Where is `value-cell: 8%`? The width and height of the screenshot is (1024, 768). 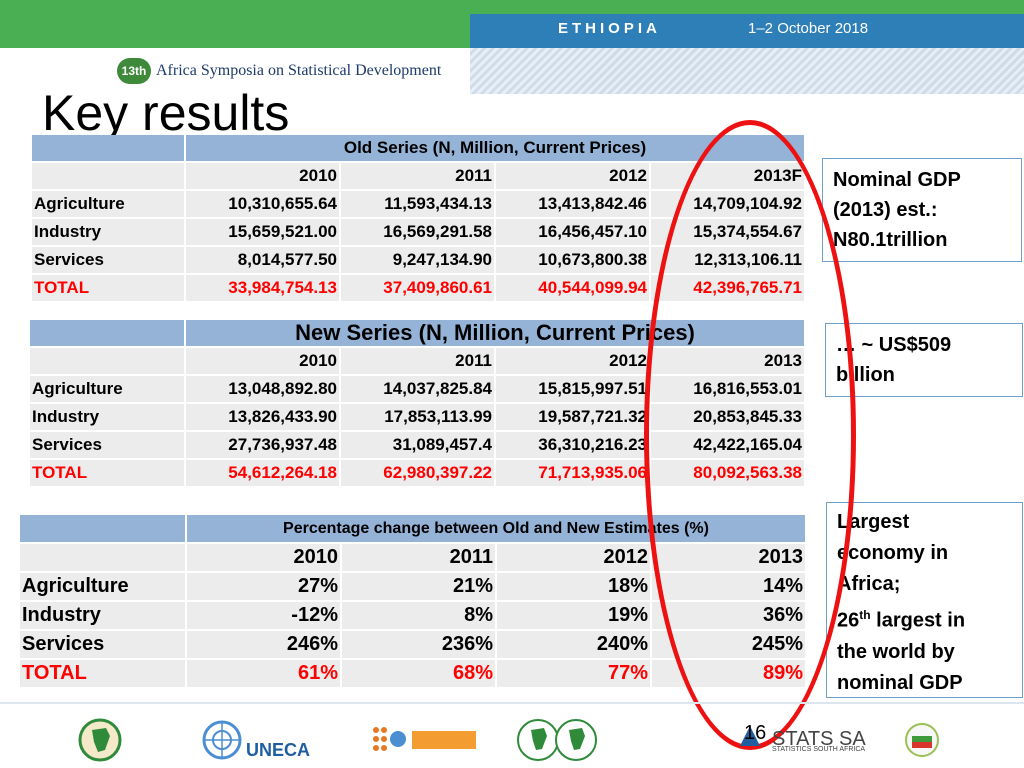
value-cell: 8% is located at coordinates (418, 615).